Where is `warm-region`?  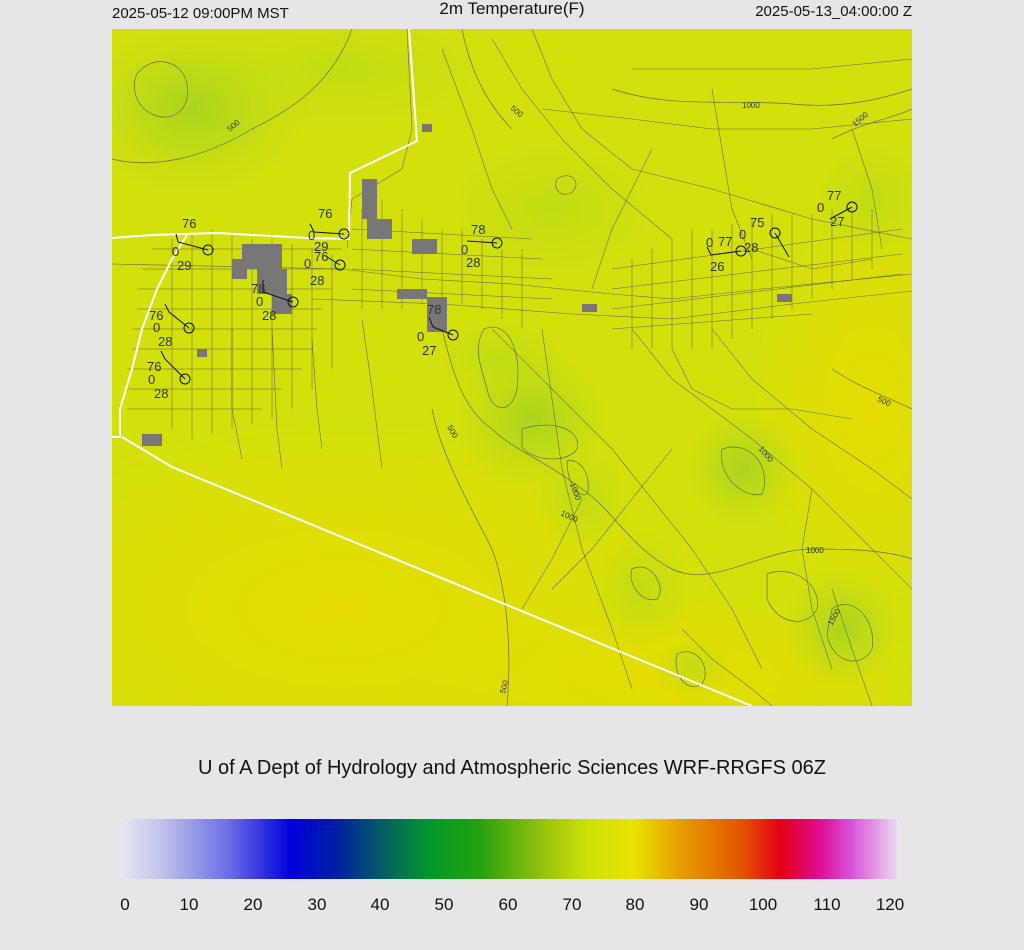 warm-region is located at coordinates (832, 409).